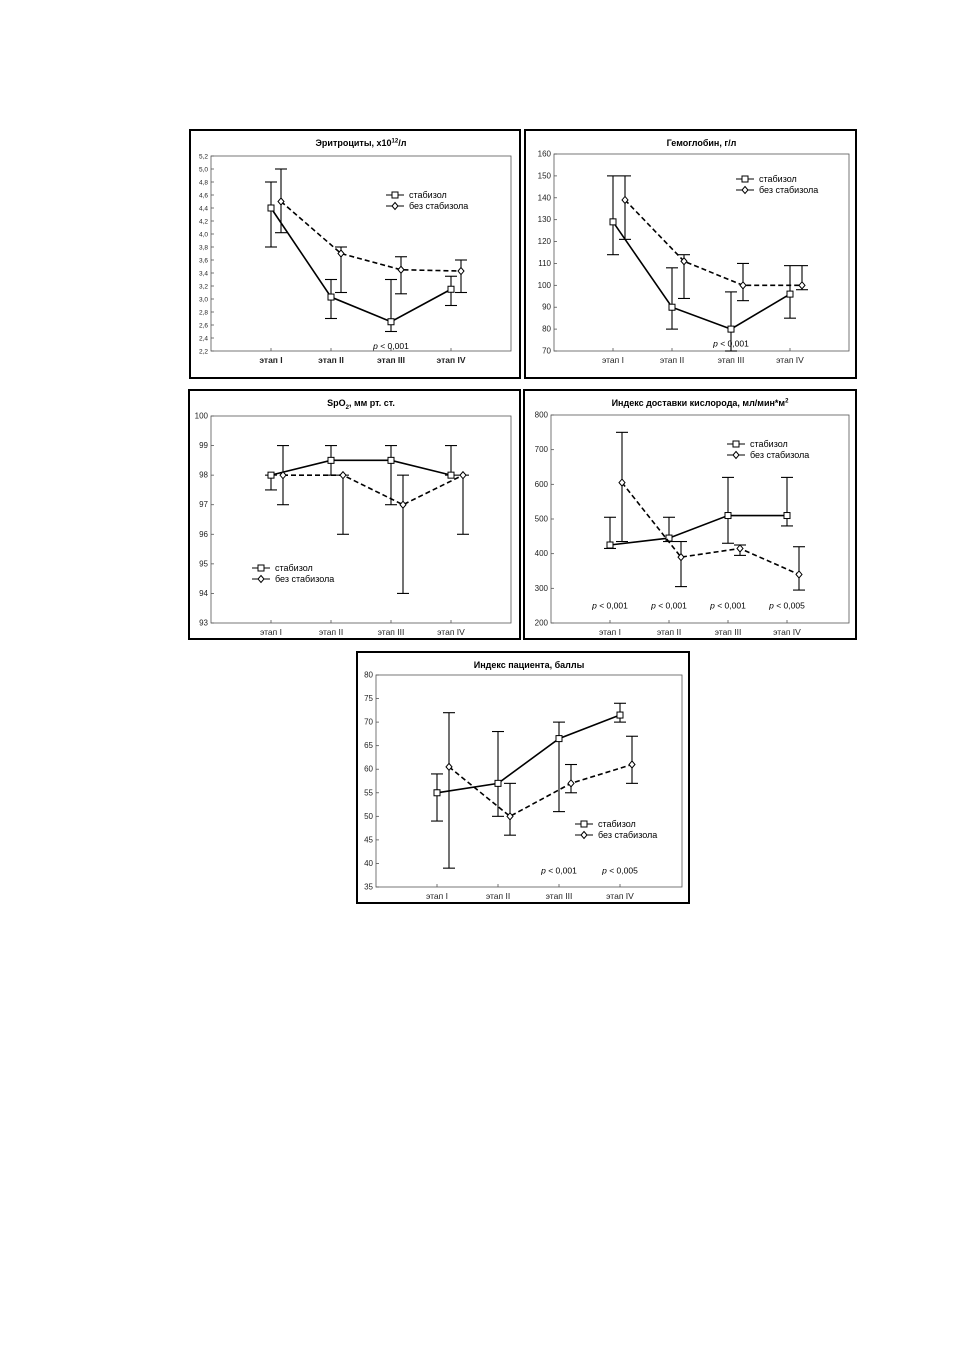 This screenshot has height=1350, width=954. Describe the element at coordinates (391, 632) in the screenshot. I see `x-tick-label: этап III` at that location.